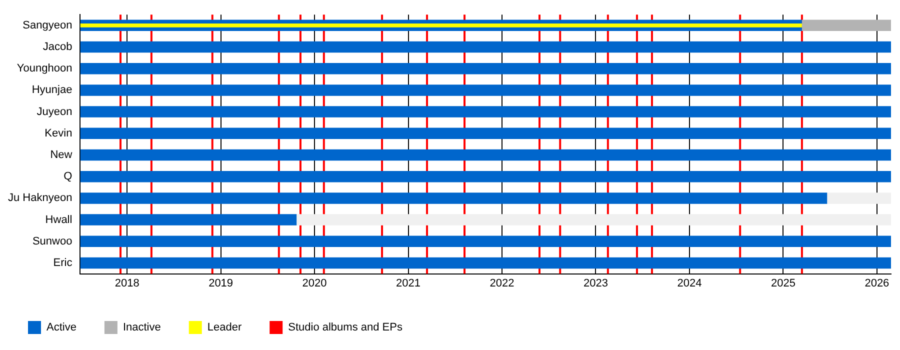  Describe the element at coordinates (345, 328) in the screenshot. I see `legend-label: Studio albums and EPs` at that location.